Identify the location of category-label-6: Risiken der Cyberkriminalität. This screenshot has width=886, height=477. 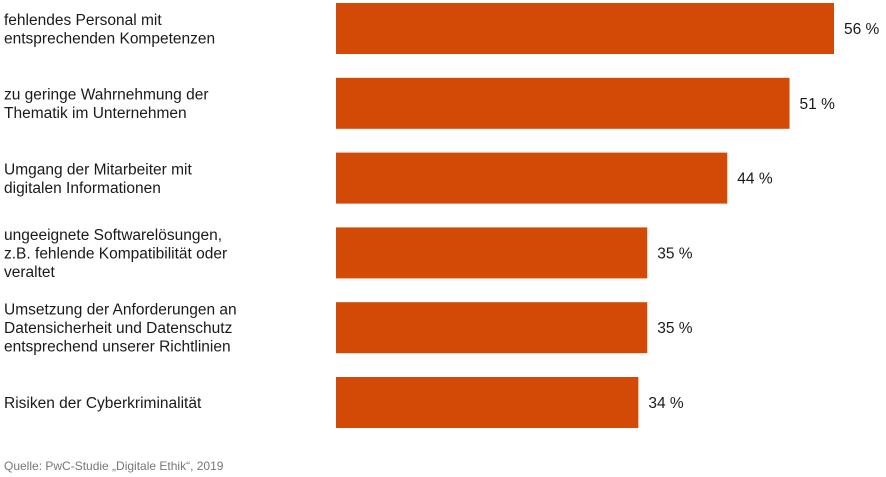
(103, 403).